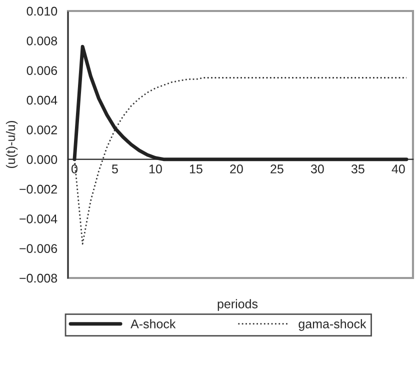 This screenshot has height=375, width=420. Describe the element at coordinates (39, 278) in the screenshot. I see `y-tick-label: −0.008` at that location.